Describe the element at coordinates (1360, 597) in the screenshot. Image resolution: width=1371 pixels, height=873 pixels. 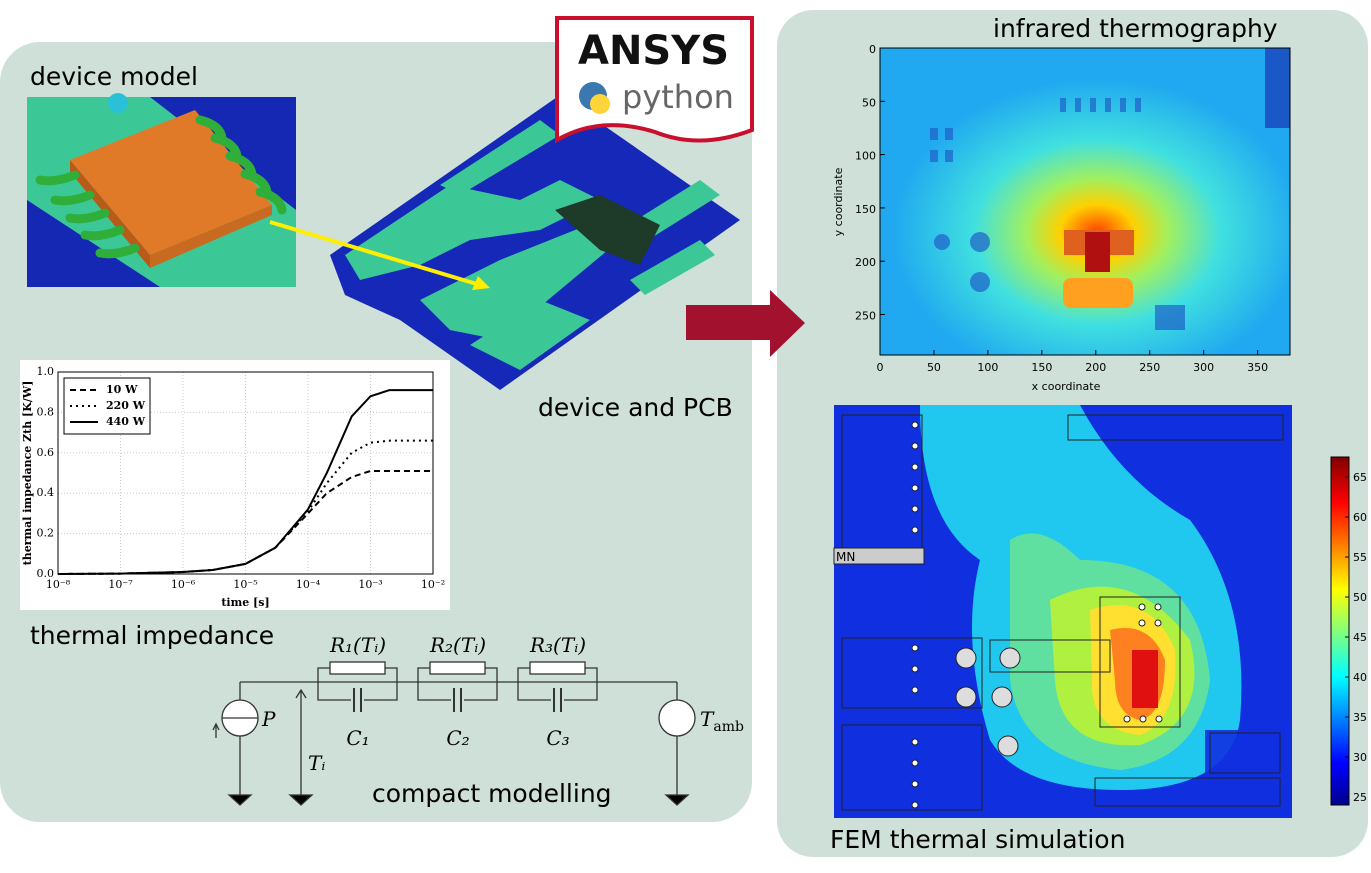
I see `colorbar-label: 50` at that location.